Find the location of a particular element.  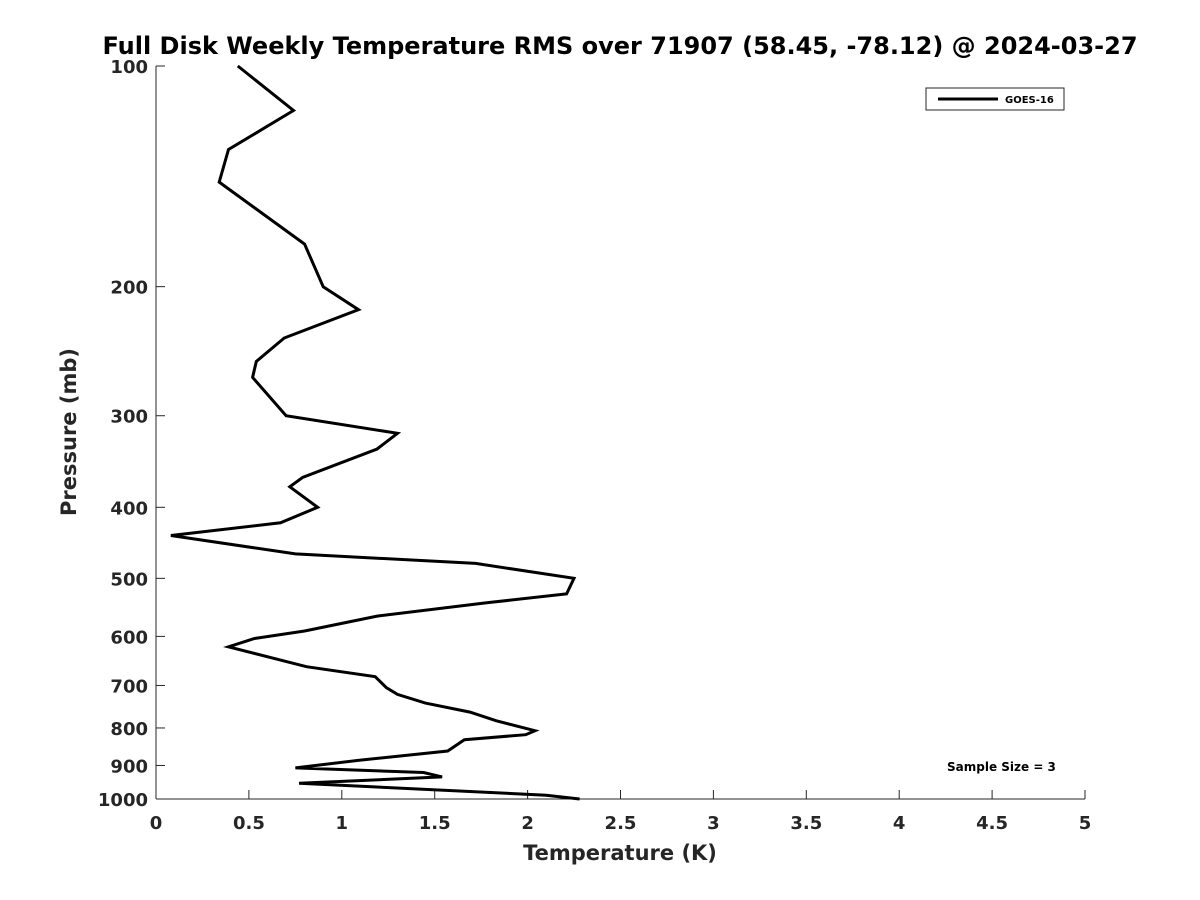

x-tick-label: 3.5 is located at coordinates (806, 823).